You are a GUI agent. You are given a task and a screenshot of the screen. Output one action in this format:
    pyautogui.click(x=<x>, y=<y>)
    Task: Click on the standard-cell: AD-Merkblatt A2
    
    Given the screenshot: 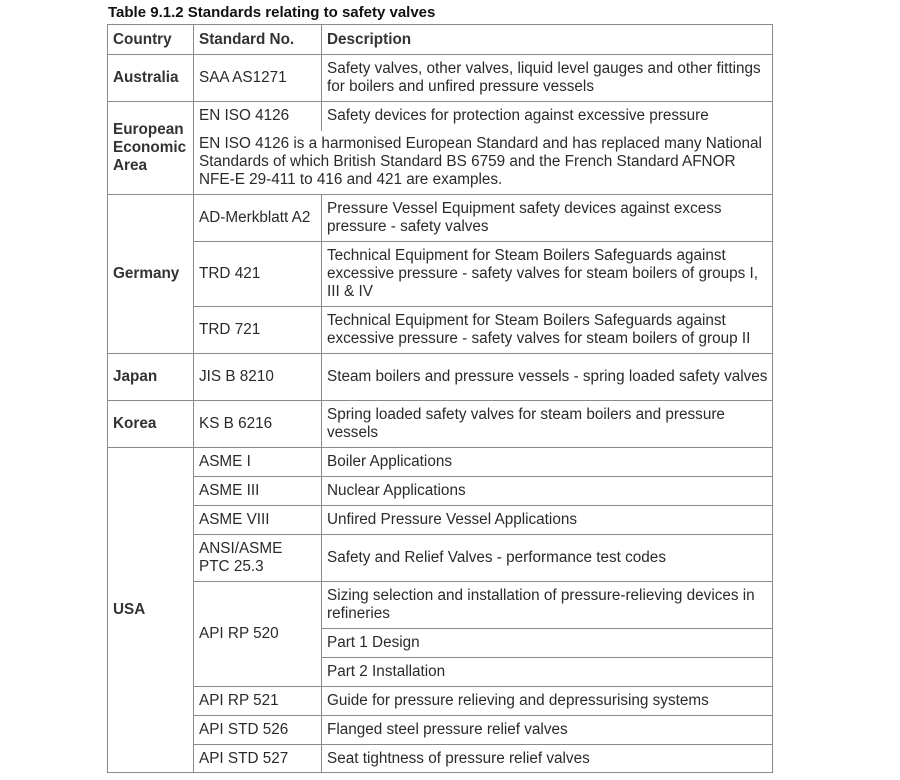 What is the action you would take?
    pyautogui.click(x=257, y=218)
    